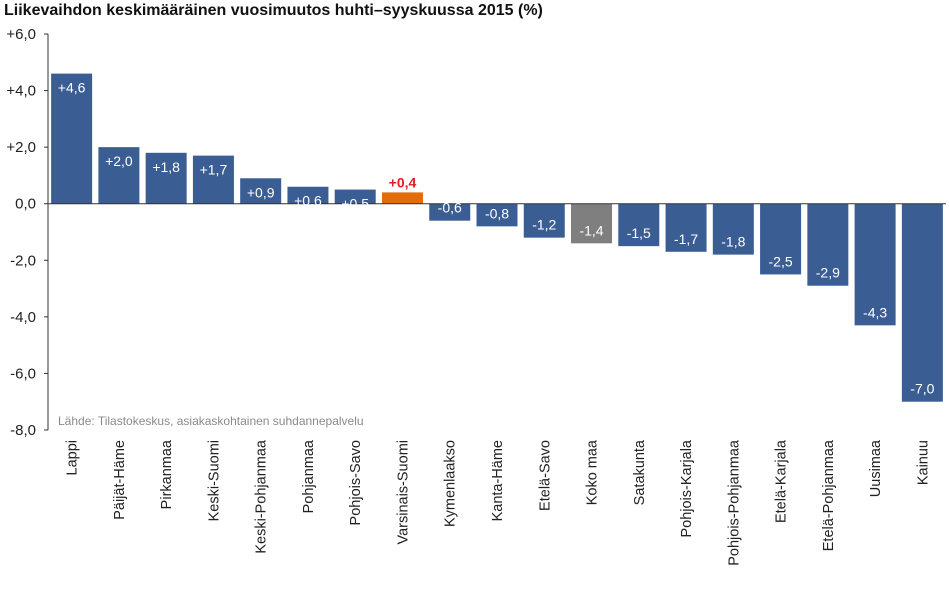 The width and height of the screenshot is (949, 594). What do you see at coordinates (120, 480) in the screenshot?
I see `category-label: Päijät-Häme` at bounding box center [120, 480].